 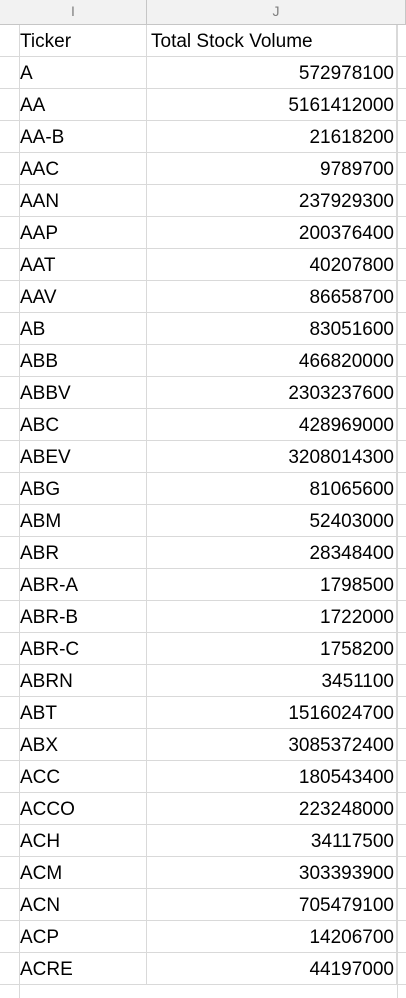 I want to click on ticker-cell: ACP, so click(x=73, y=936).